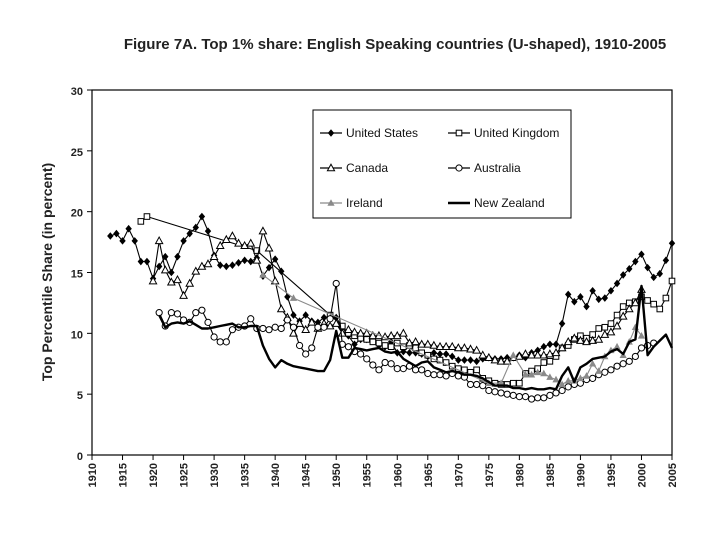  I want to click on legend-marker-united-kingdom, so click(459, 133).